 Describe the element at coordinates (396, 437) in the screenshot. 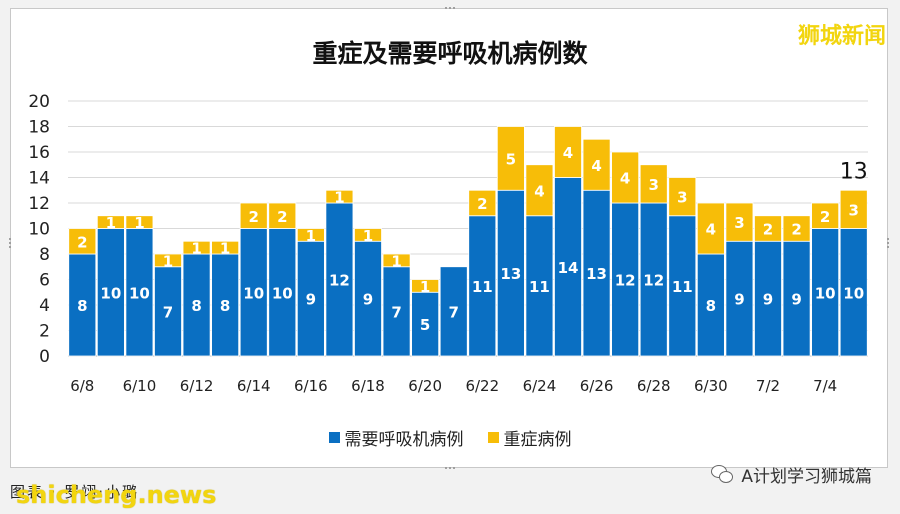

I see `legend-item-ventilator: 需要呼吸机病例` at that location.